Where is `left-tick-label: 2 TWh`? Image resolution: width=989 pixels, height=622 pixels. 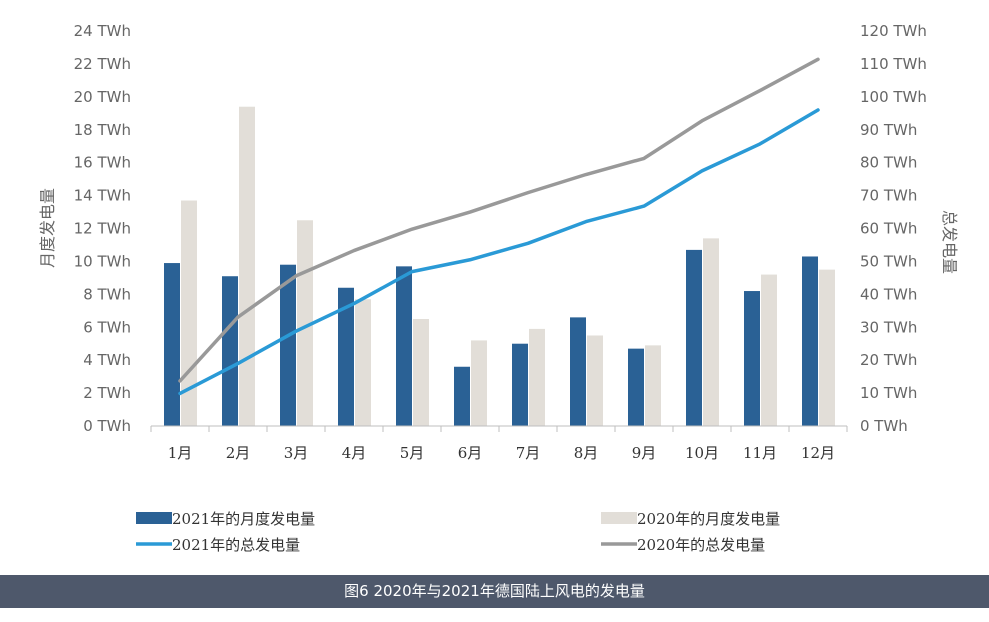 left-tick-label: 2 TWh is located at coordinates (107, 393).